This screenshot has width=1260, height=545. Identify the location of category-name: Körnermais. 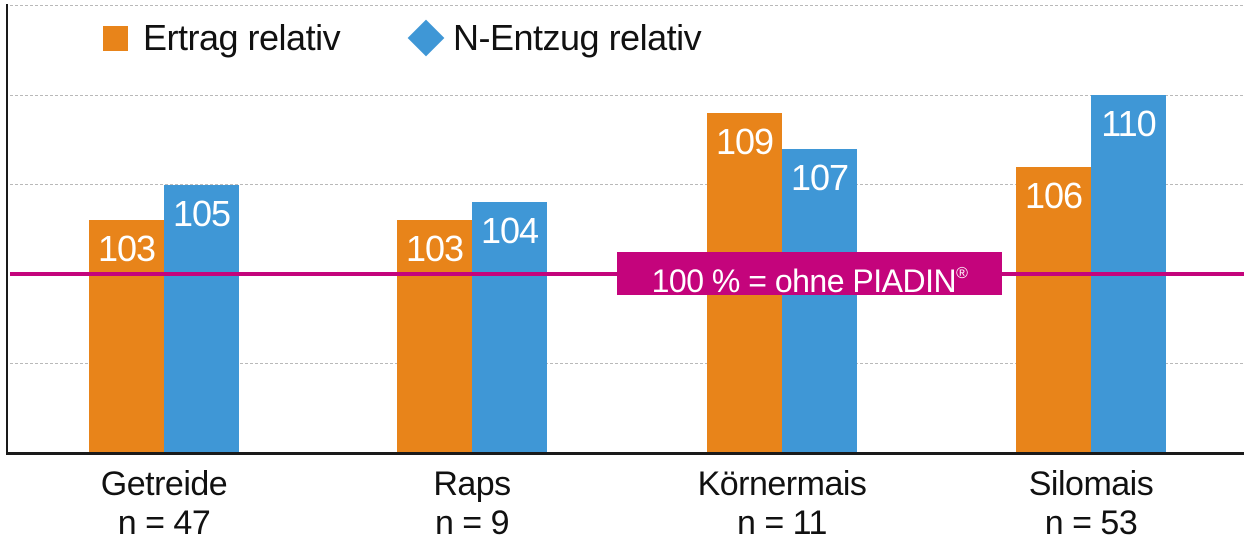
(782, 484).